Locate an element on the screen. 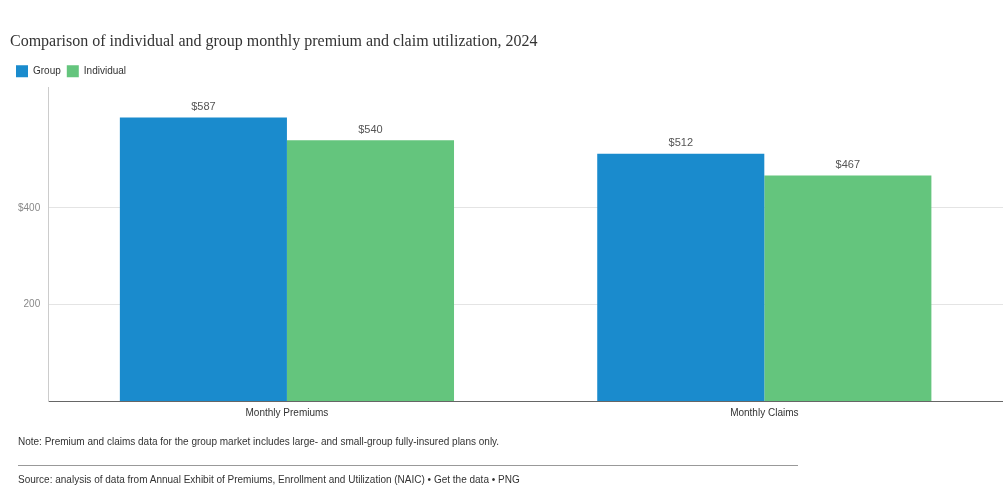  source-note: Source: analysis of data from Annual Exhibit of Premiums, Enrollment and Utilization (NAIC) • Get the data • PNG is located at coordinates (408, 475).